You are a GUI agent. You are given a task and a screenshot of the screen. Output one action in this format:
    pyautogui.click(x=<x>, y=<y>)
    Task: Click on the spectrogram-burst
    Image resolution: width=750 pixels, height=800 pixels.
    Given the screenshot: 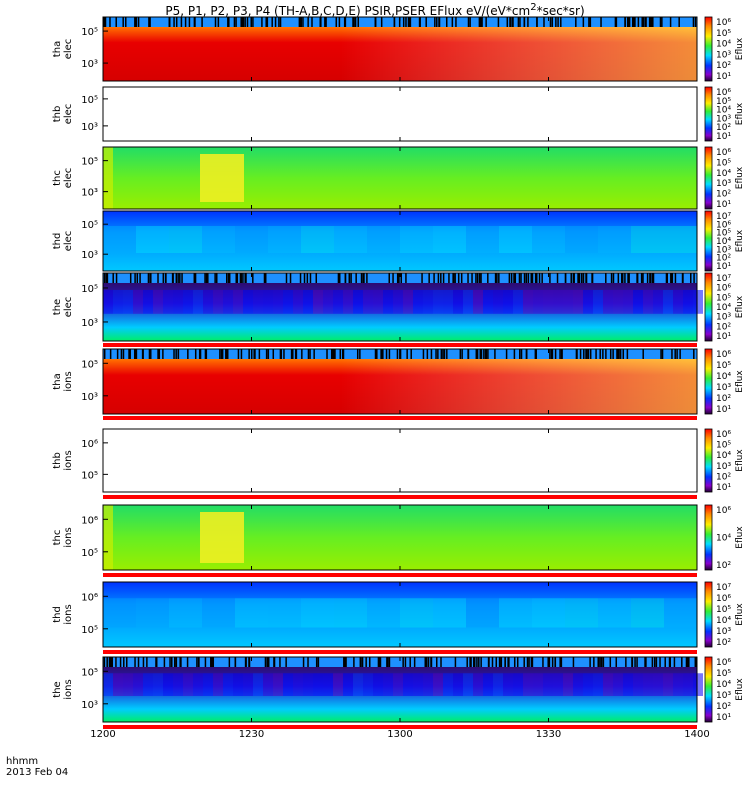 What is the action you would take?
    pyautogui.click(x=222, y=537)
    